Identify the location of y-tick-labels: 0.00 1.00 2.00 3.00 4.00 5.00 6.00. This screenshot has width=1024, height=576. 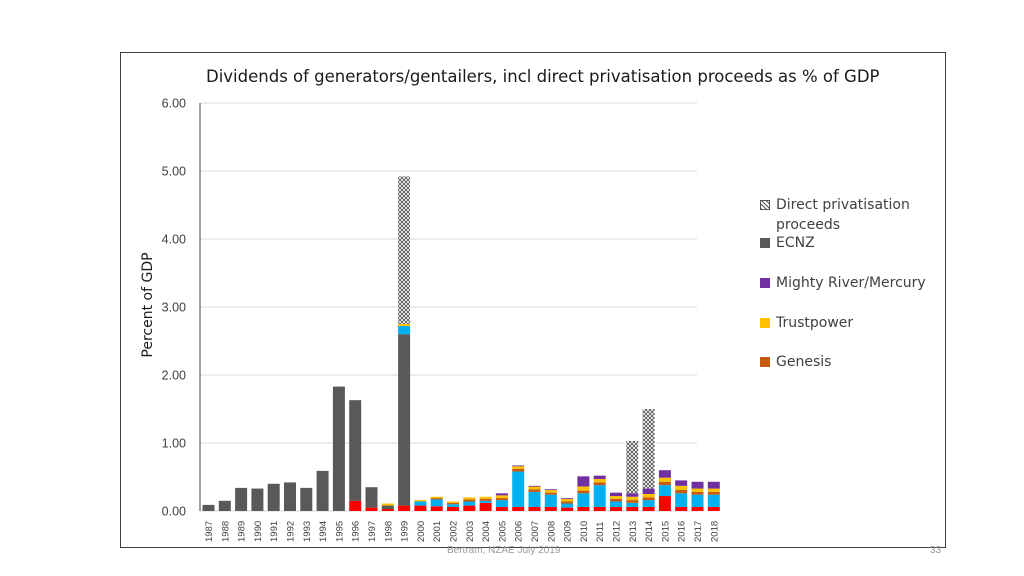
(174, 308).